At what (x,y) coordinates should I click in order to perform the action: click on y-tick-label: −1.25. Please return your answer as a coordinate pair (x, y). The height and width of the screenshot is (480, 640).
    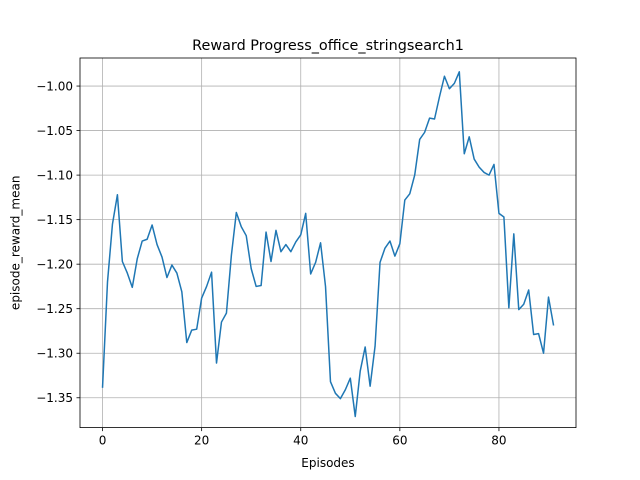
    Looking at the image, I should click on (54, 309).